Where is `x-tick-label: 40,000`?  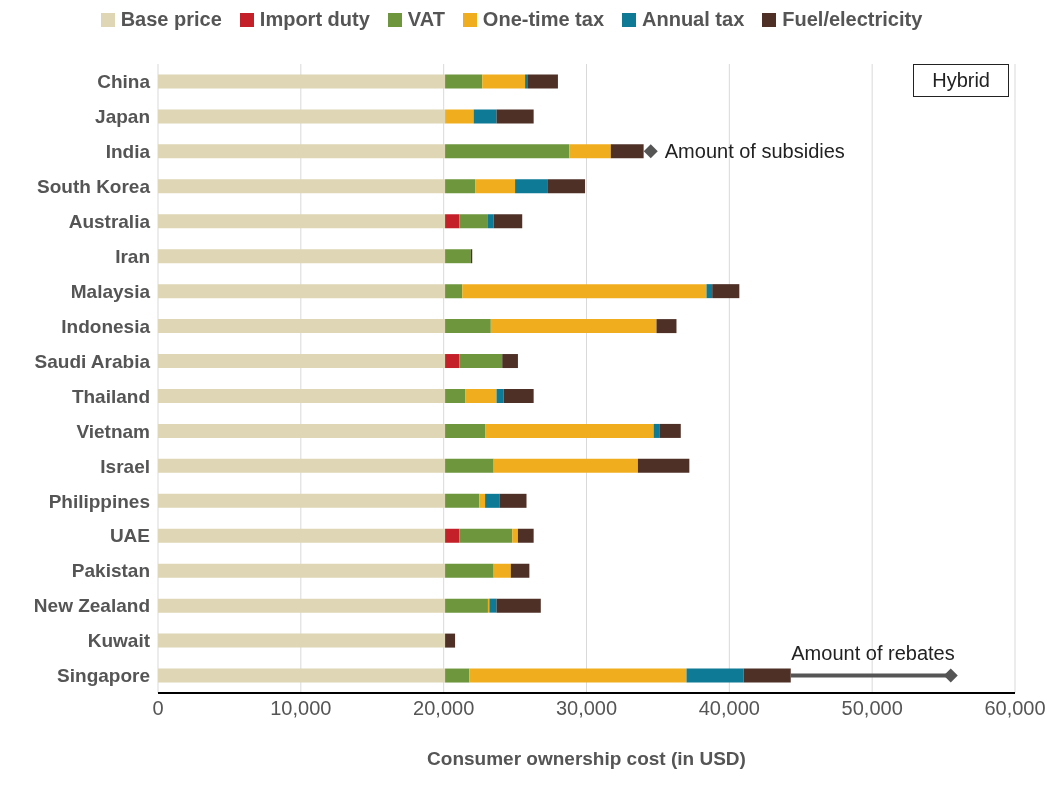
x-tick-label: 40,000 is located at coordinates (729, 708).